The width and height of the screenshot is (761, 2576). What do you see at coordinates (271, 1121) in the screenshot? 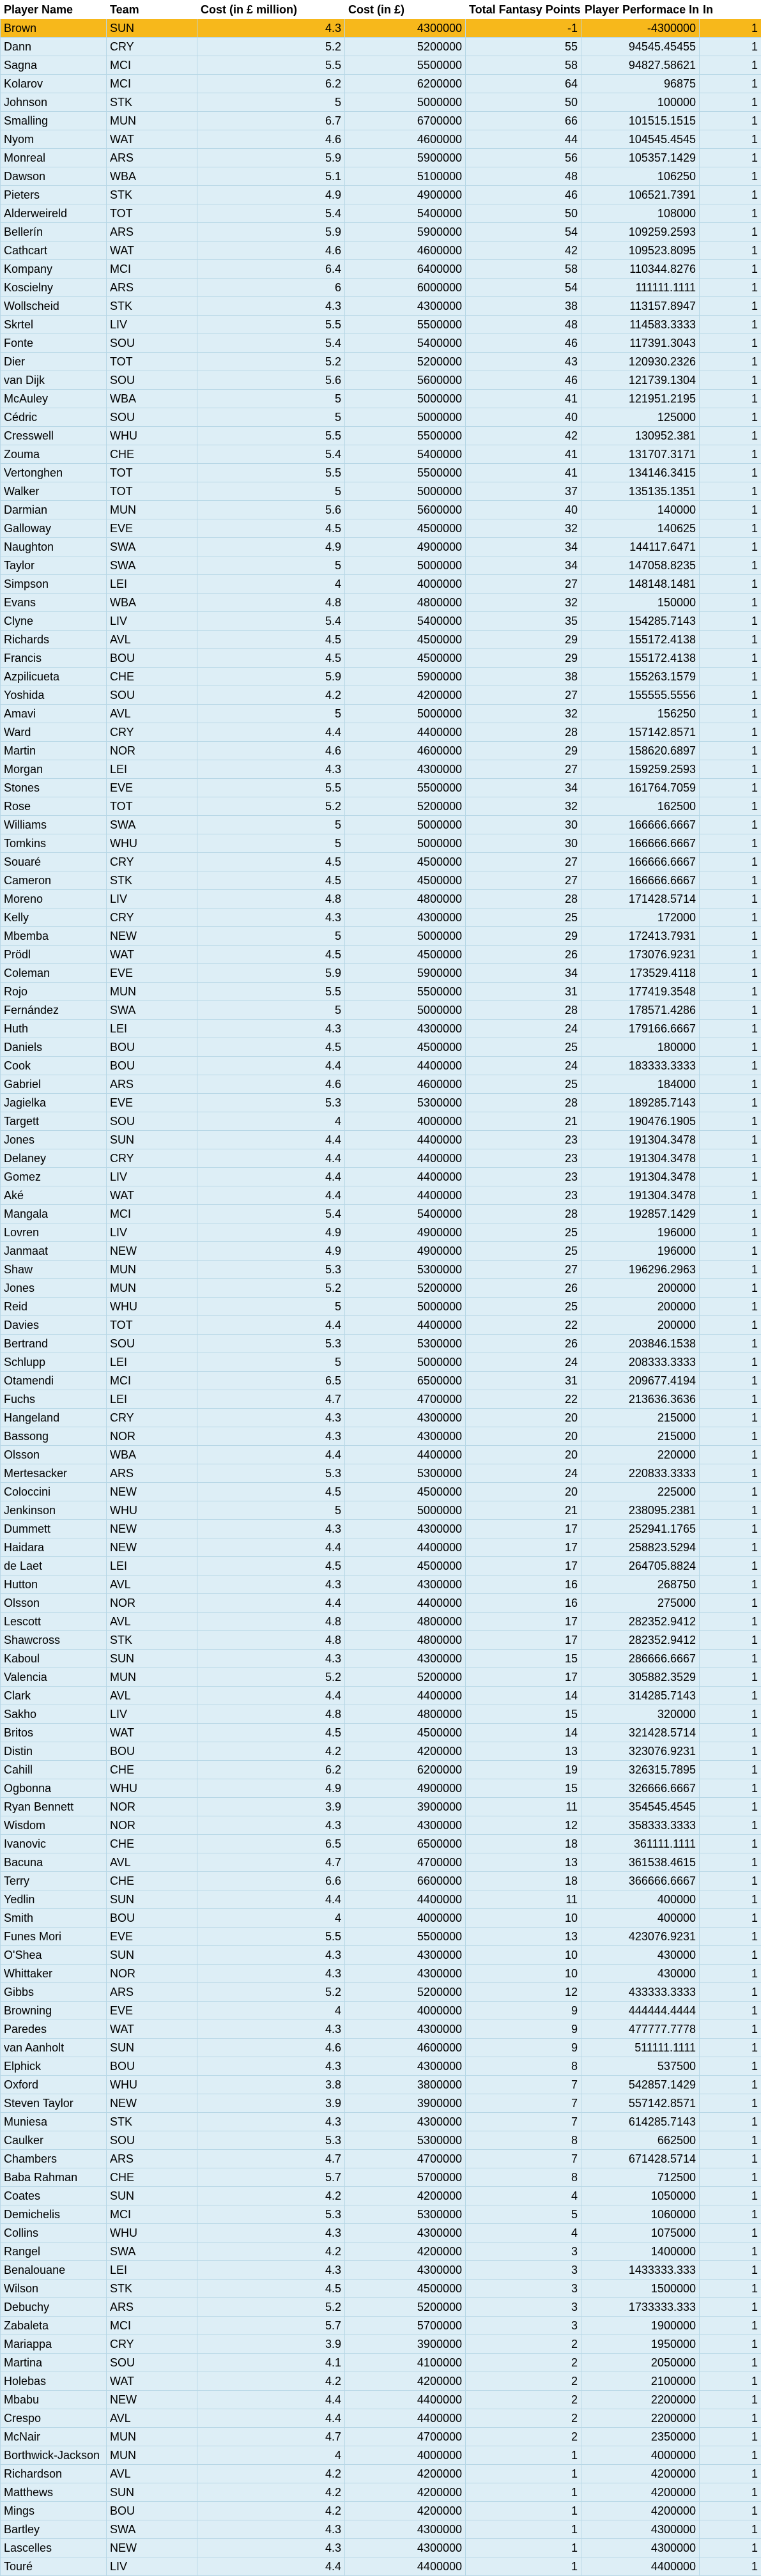
I see `cost-million-cell: 4` at bounding box center [271, 1121].